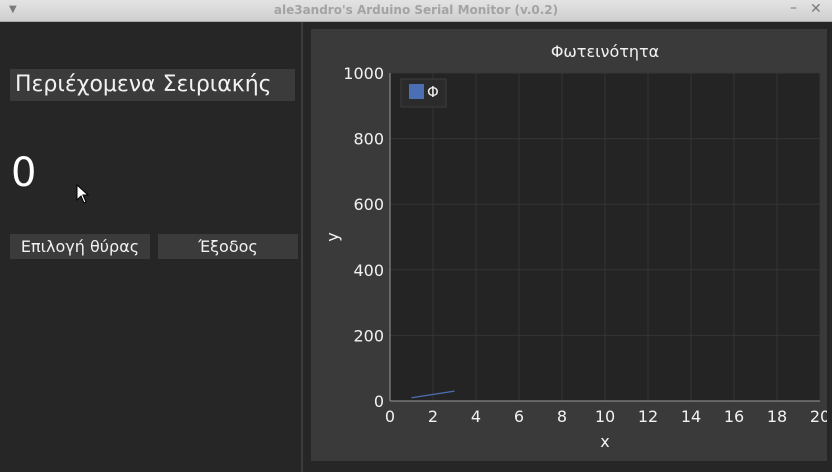 This screenshot has width=832, height=472. I want to click on x-tick-label: 20, so click(818, 416).